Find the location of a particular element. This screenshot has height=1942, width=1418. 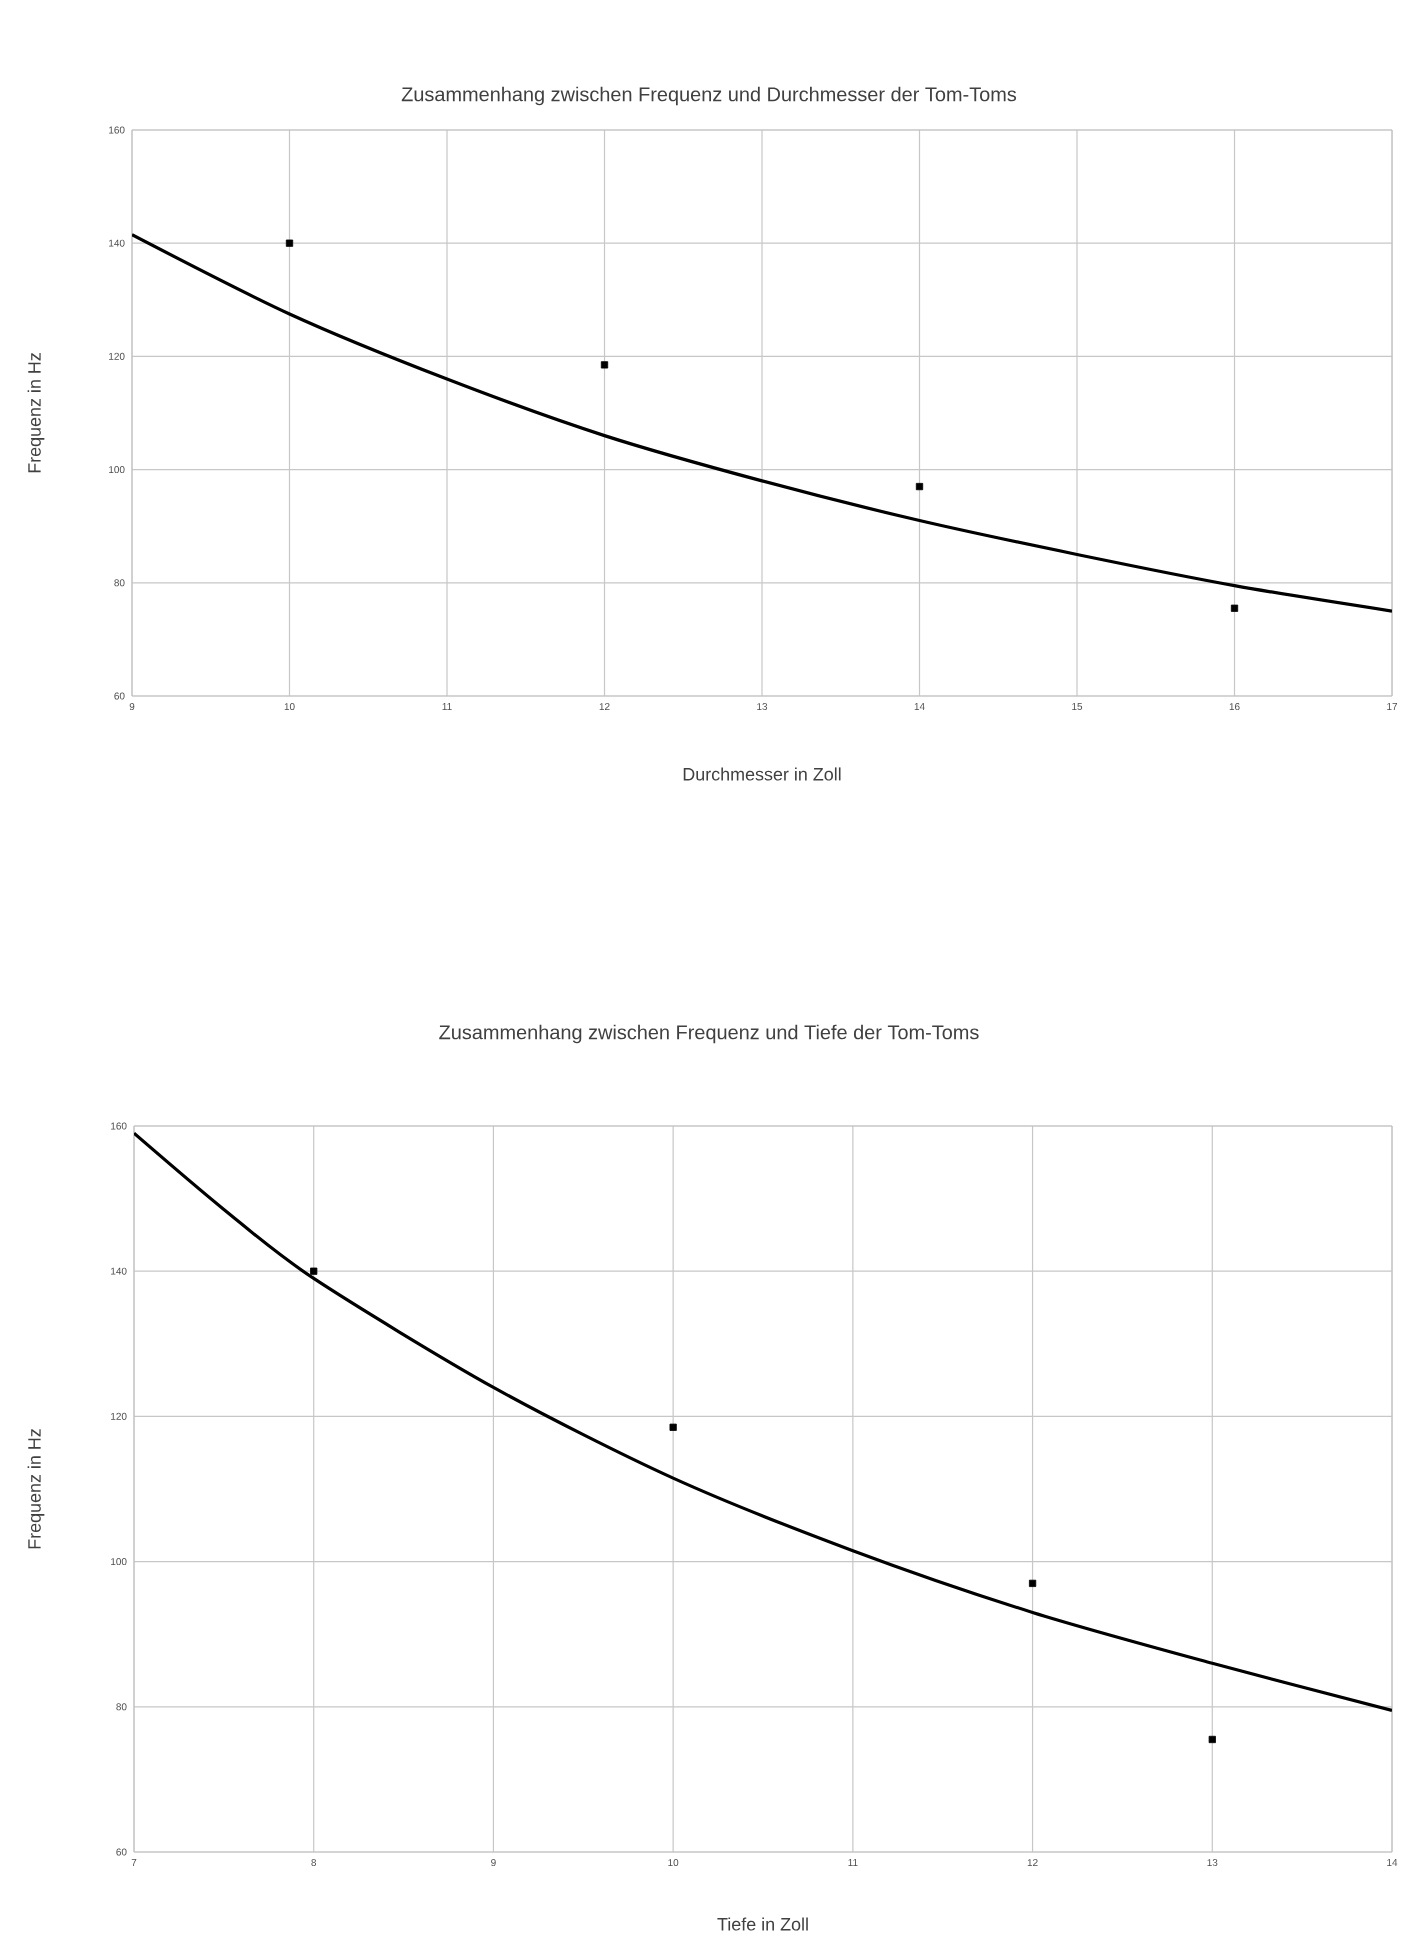

chart-title: Zusammenhang zwischen Frequenz und Durchmesser der Tom-Toms is located at coordinates (709, 96).